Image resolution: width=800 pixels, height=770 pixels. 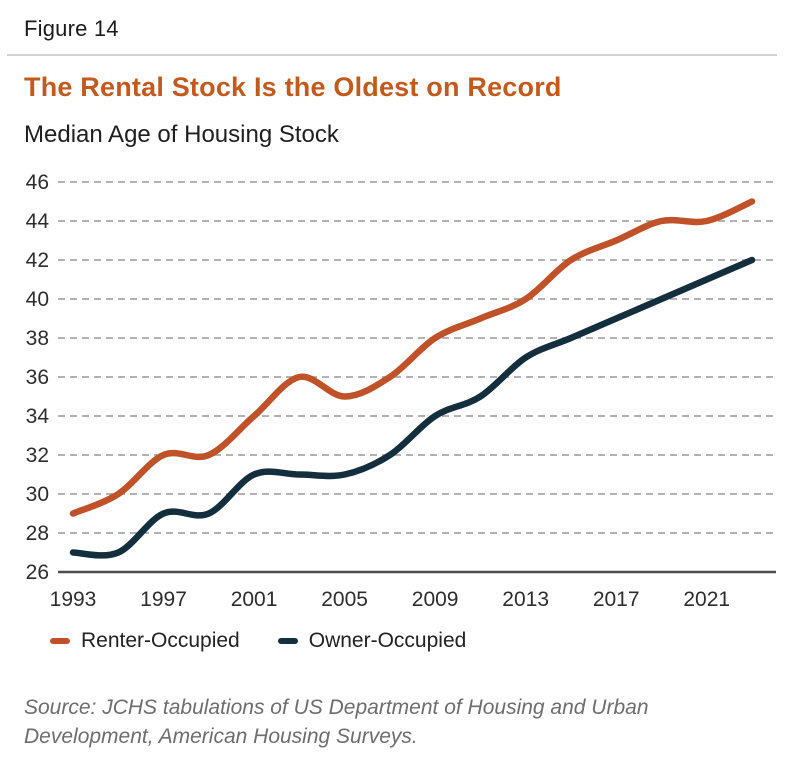 I want to click on y-axis-tick-label: 38, so click(x=37, y=338).